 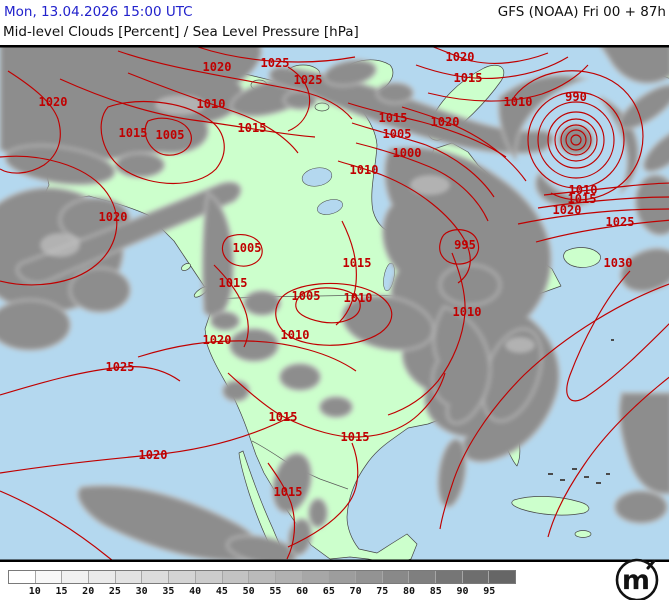 I want to click on isobar-label: 990, so click(x=576, y=97).